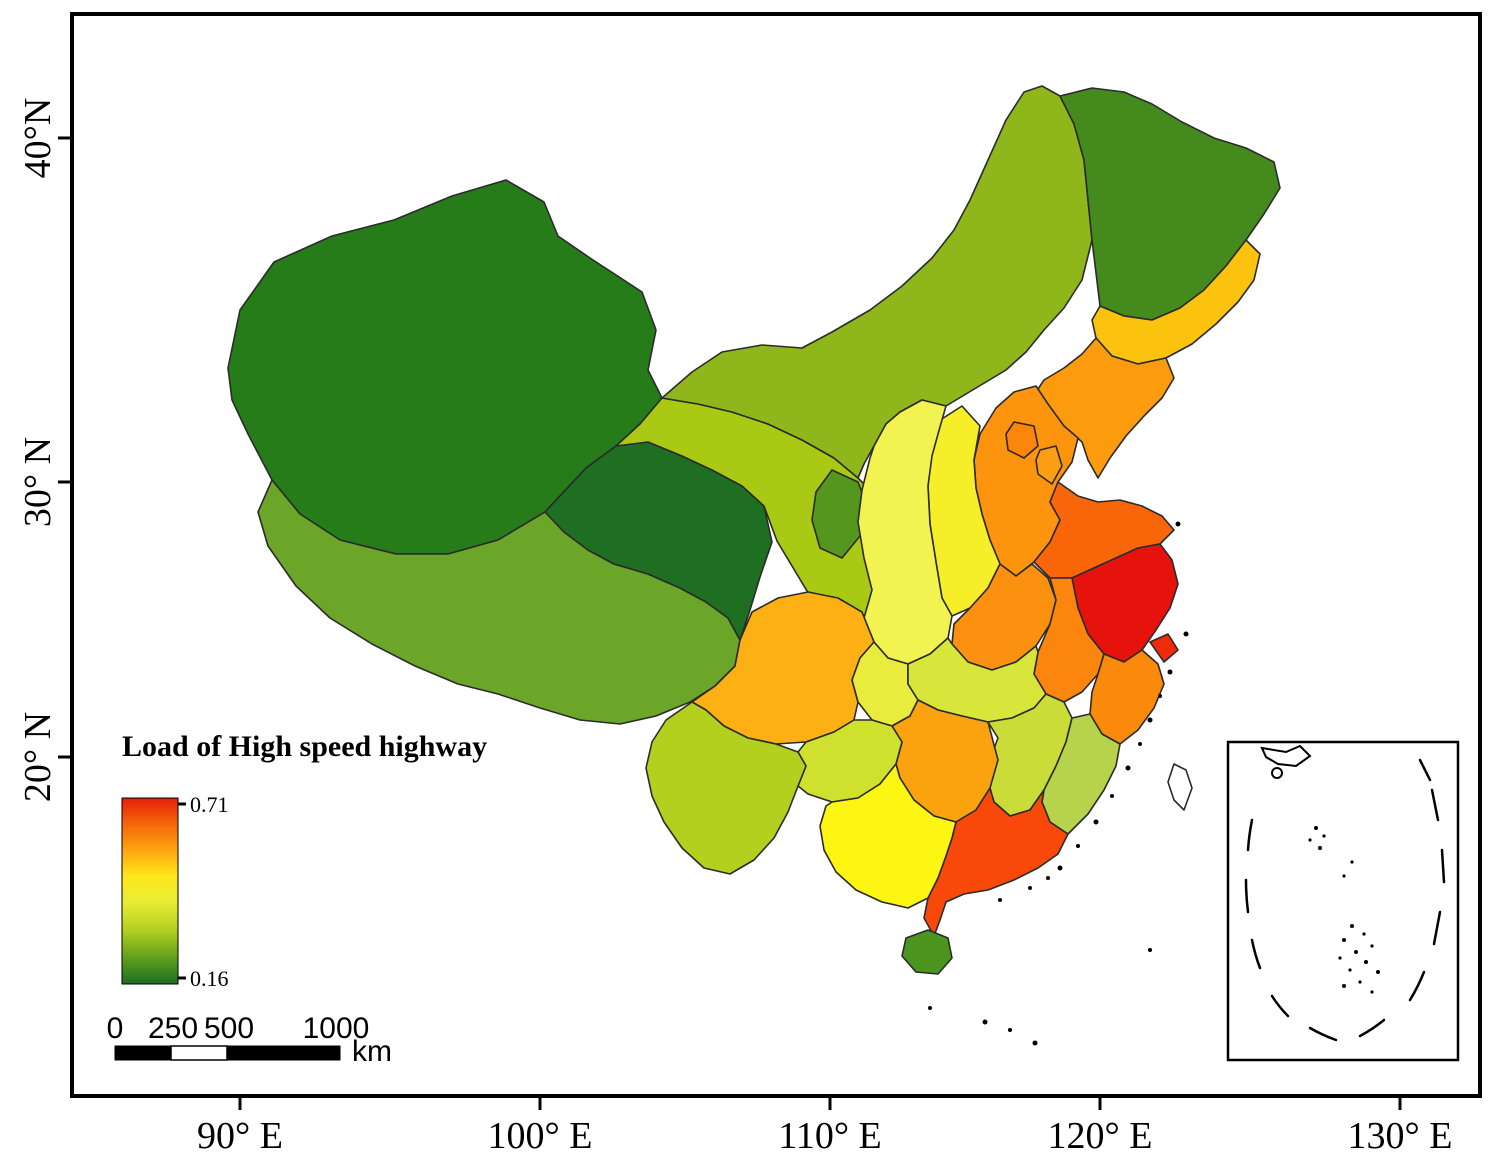 This screenshot has height=1165, width=1492. Describe the element at coordinates (540, 1136) in the screenshot. I see `lon-label-100e: 100° E` at that location.